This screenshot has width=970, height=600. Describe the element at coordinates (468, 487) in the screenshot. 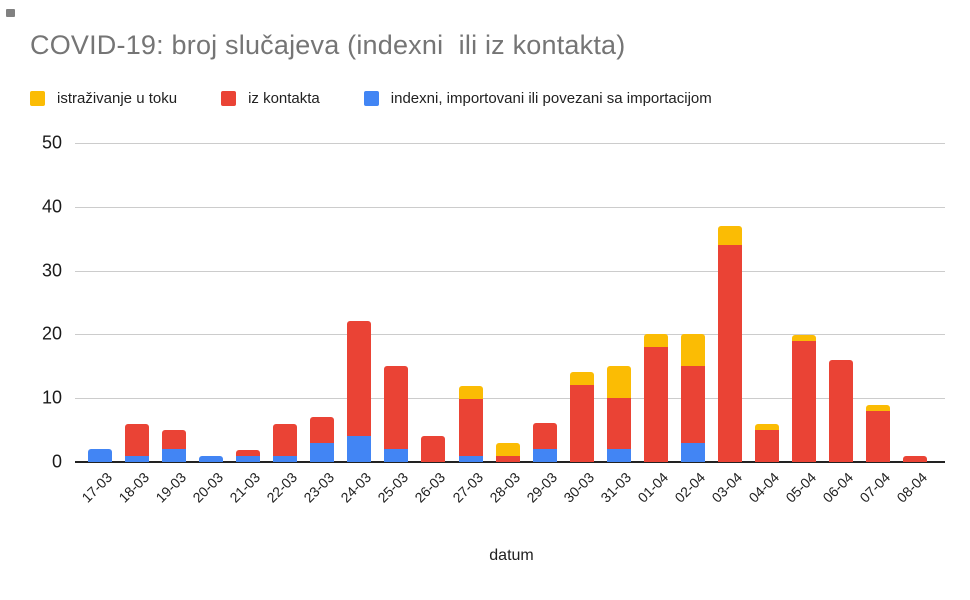

I see `x-tick-label-27-03: 27-03` at that location.